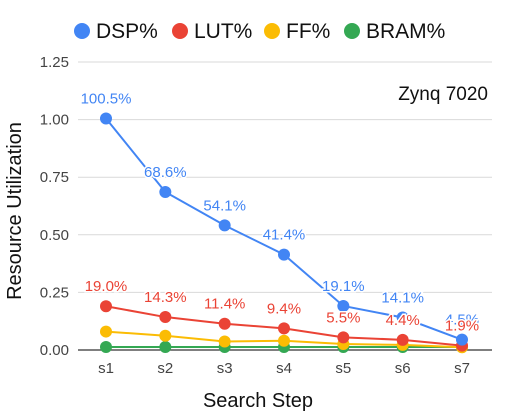  I want to click on data-label: 4.5%, so click(462, 320).